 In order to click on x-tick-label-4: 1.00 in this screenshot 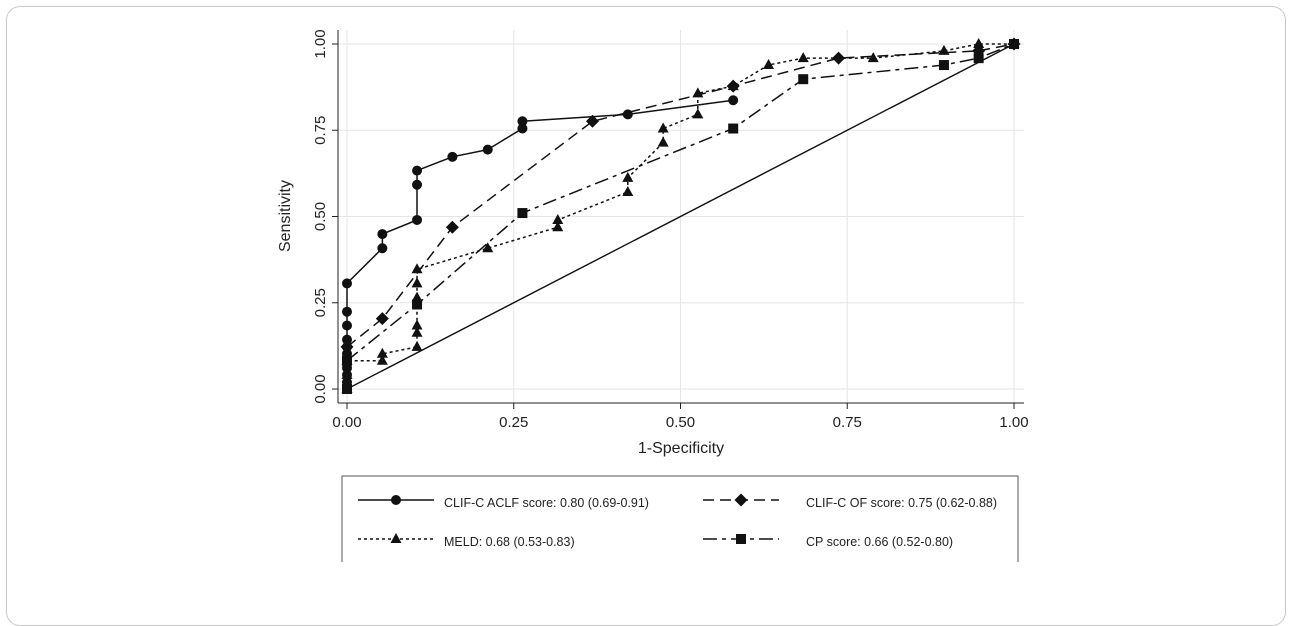, I will do `click(1013, 422)`.